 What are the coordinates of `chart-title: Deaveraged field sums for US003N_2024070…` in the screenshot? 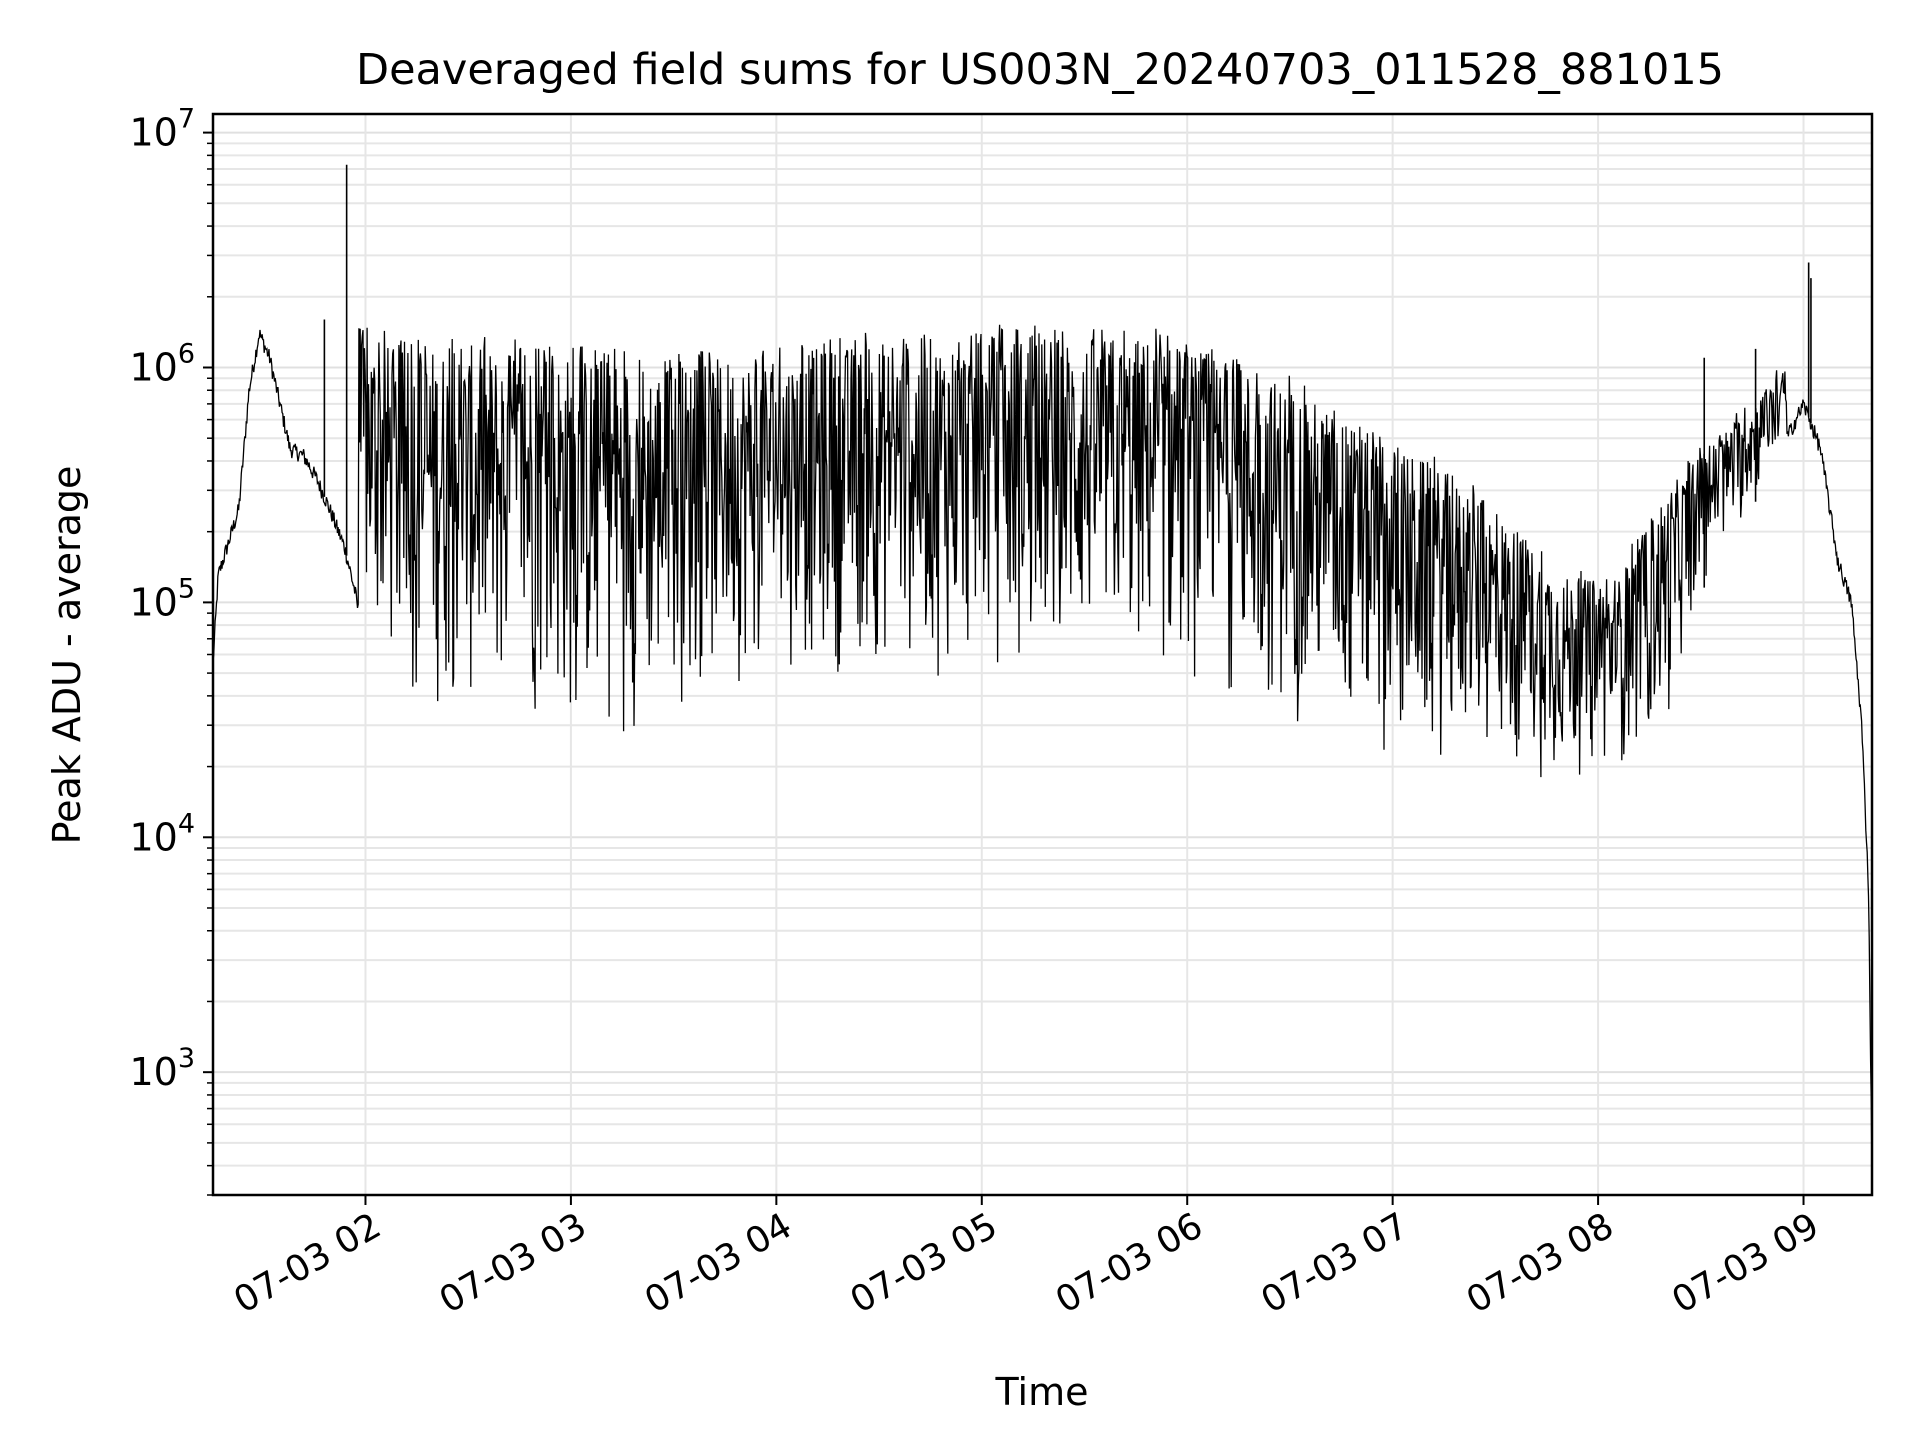 It's located at (1040, 70).